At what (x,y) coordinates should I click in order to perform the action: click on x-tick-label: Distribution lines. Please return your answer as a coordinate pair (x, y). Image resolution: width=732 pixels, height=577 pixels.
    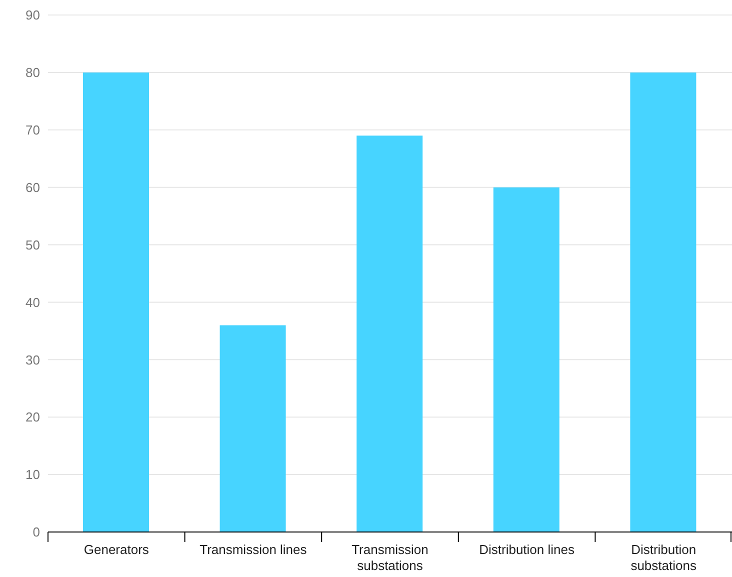
    Looking at the image, I should click on (527, 549).